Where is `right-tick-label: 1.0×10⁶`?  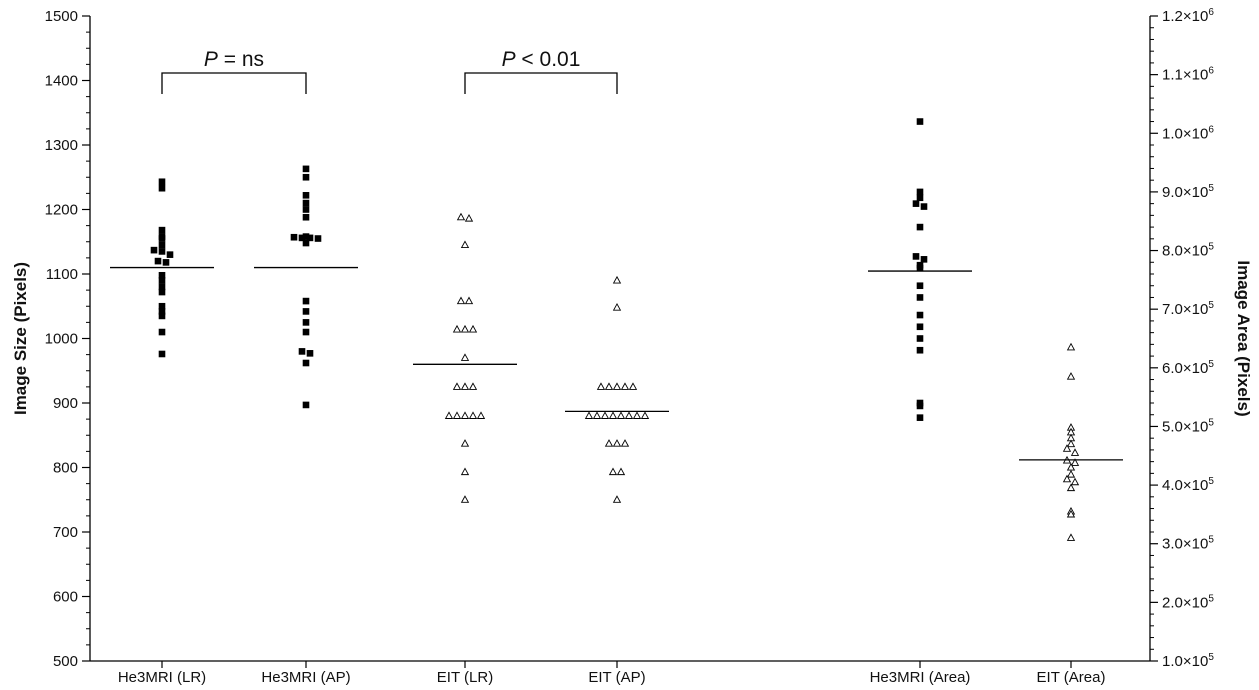 right-tick-label: 1.0×10⁶ is located at coordinates (1188, 133).